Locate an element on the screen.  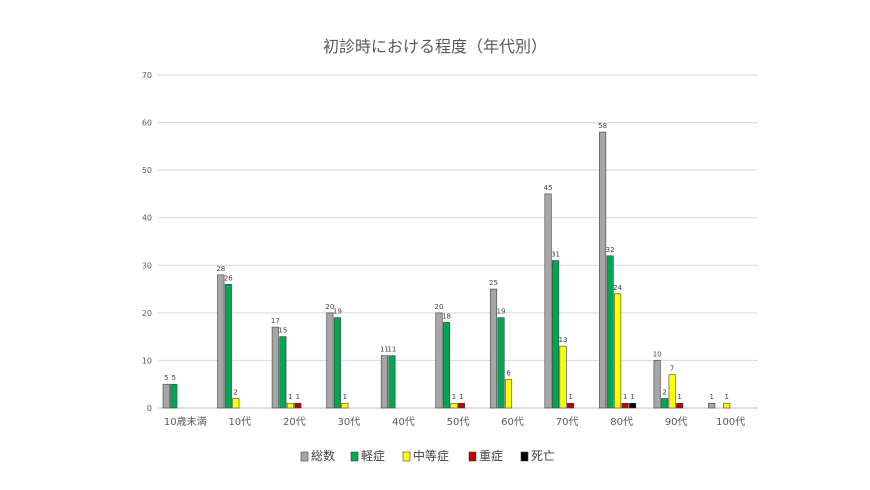
data-label: 17 is located at coordinates (275, 321).